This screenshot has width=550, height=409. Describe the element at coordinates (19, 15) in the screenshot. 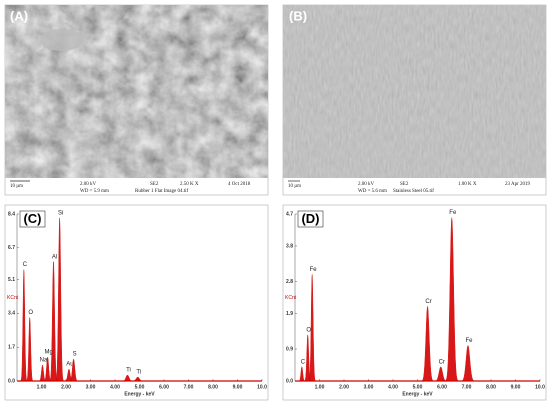

I see `panel-label: (A)` at that location.